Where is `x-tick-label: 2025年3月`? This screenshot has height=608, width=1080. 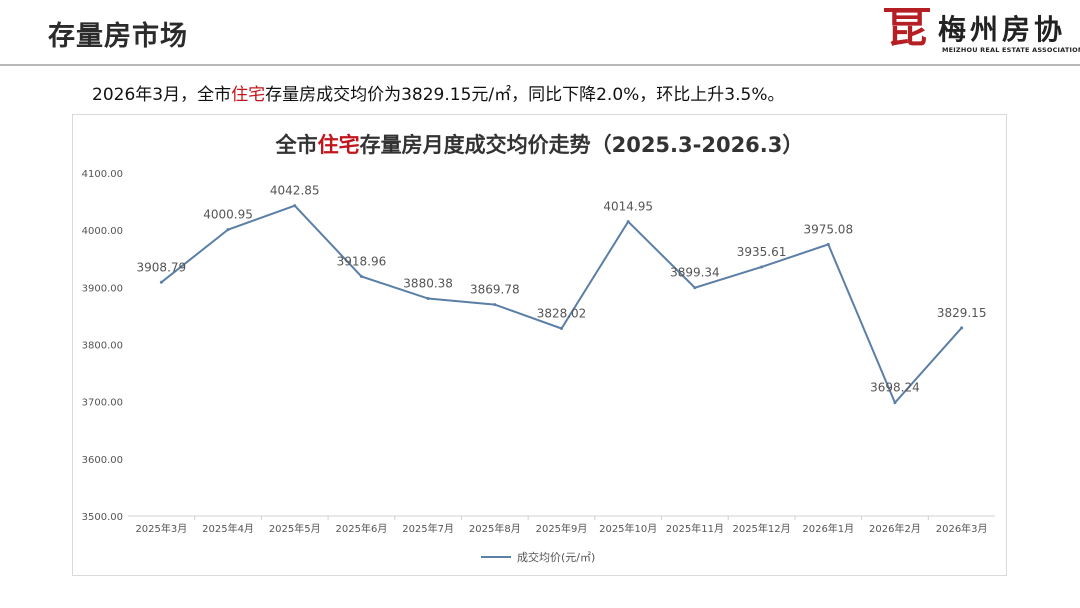 x-tick-label: 2025年3月 is located at coordinates (161, 528).